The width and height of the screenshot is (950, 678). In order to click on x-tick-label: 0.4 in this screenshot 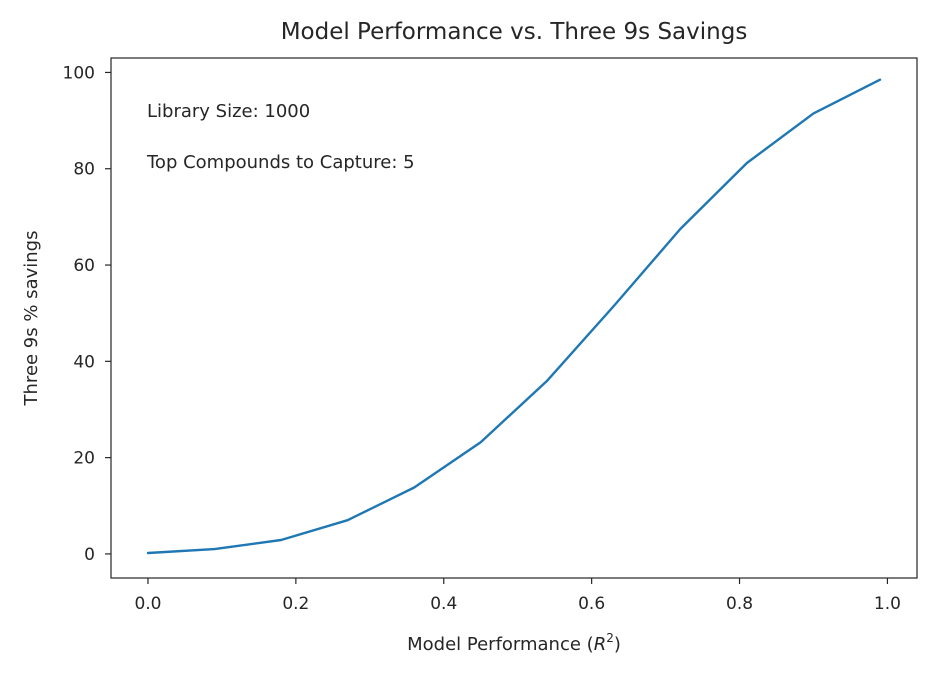, I will do `click(443, 604)`.